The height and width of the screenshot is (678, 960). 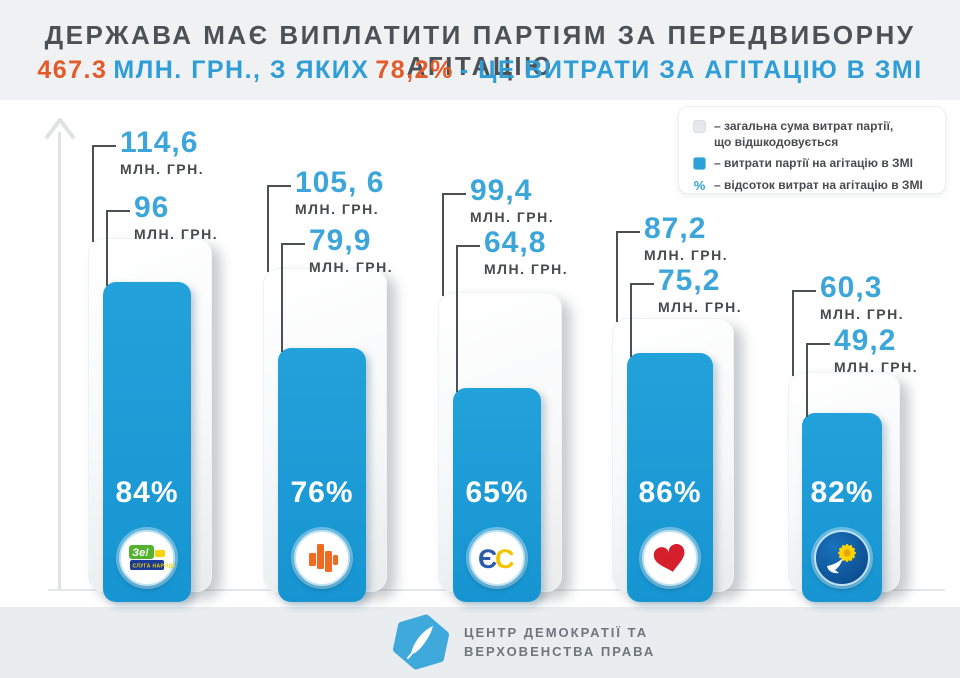 I want to click on unit-total-4: МЛН. ГРН., so click(x=686, y=255).